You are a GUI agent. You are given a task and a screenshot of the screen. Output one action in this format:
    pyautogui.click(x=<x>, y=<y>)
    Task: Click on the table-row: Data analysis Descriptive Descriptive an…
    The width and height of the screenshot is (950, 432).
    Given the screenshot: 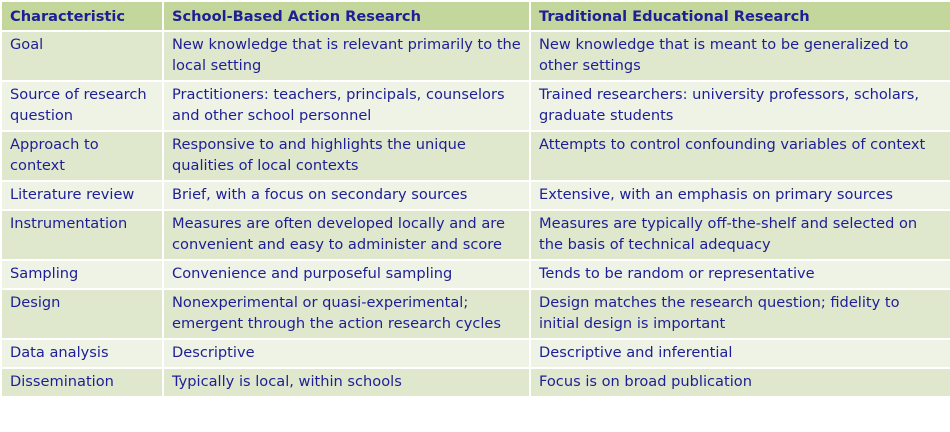 What is the action you would take?
    pyautogui.click(x=475, y=353)
    